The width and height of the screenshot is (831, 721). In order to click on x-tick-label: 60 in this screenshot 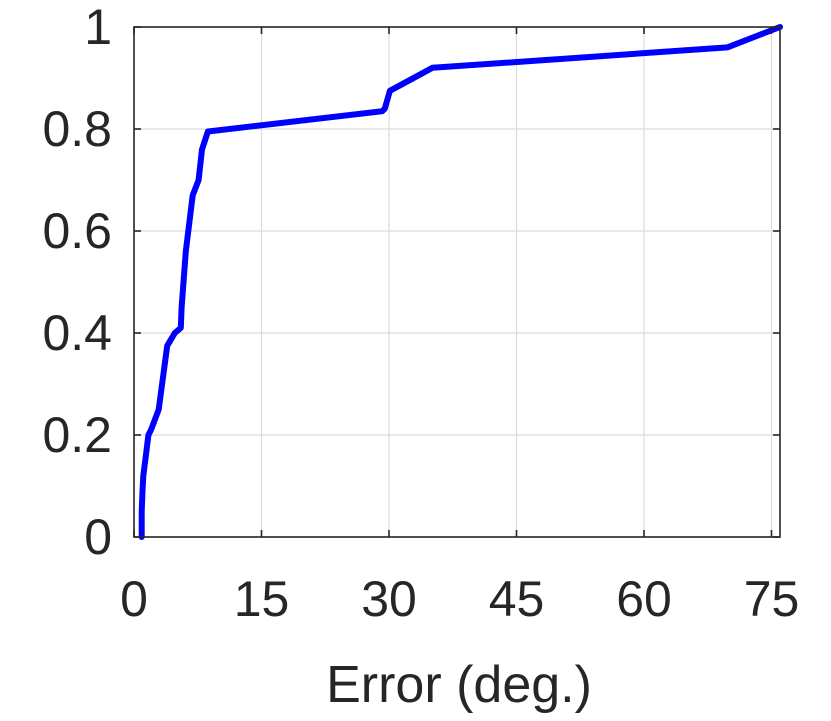, I will do `click(644, 599)`.